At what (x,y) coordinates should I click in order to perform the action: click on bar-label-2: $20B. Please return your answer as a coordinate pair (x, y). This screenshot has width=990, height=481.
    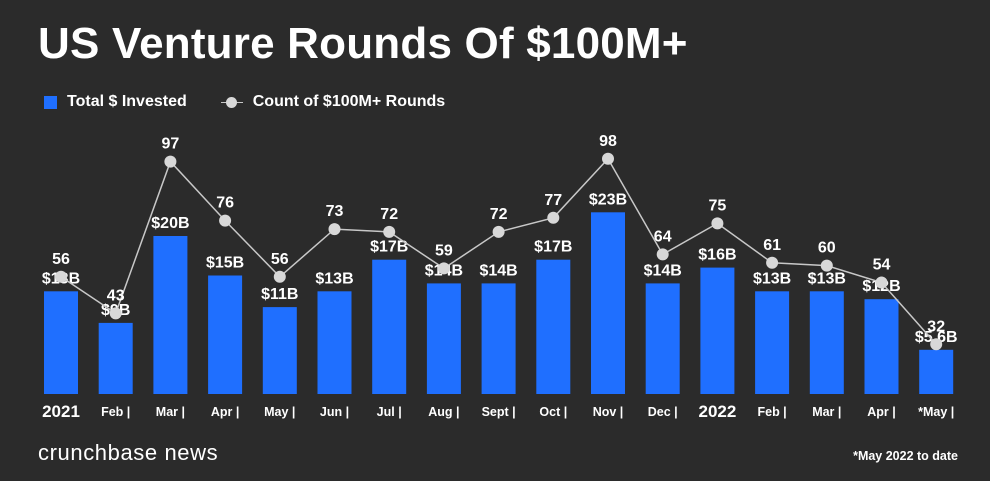
    Looking at the image, I should click on (170, 223).